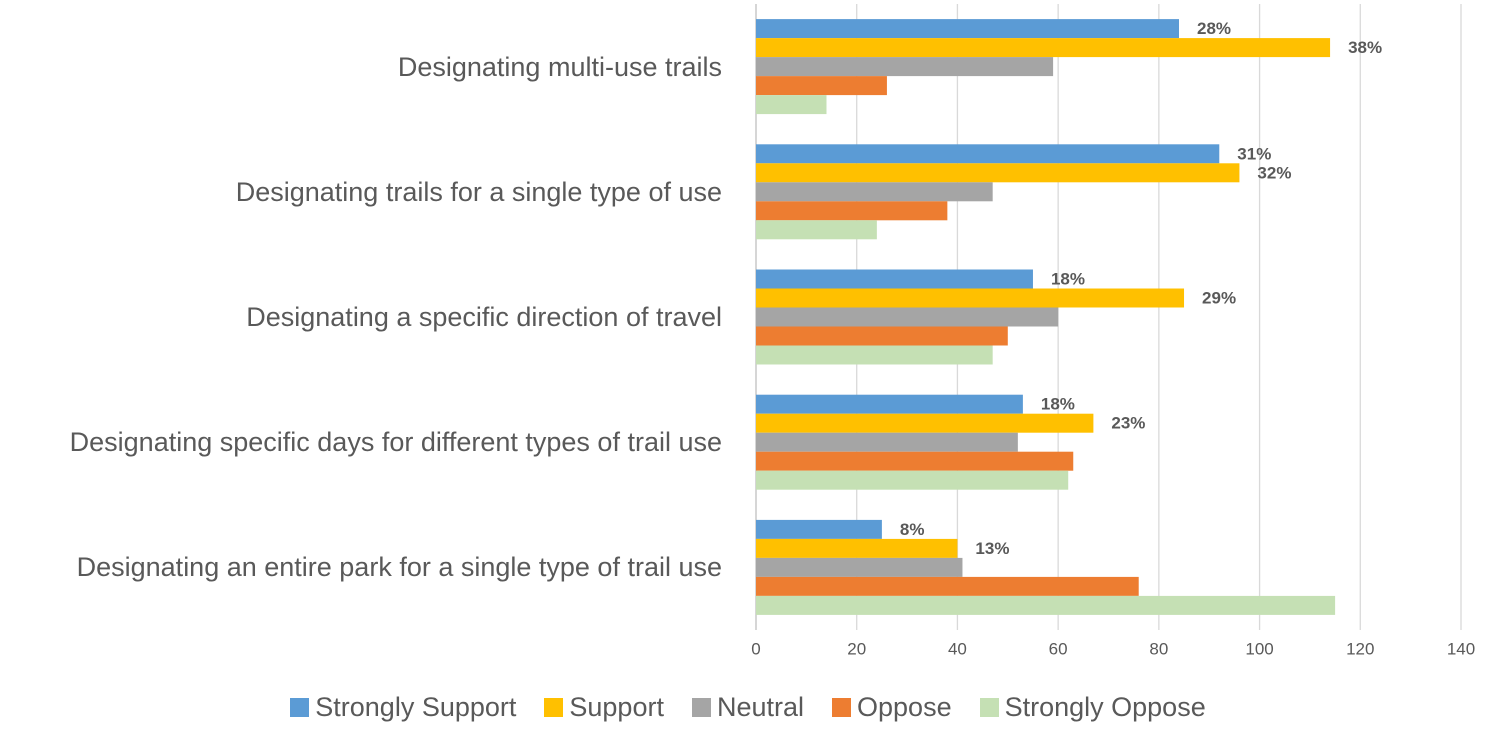 This screenshot has height=732, width=1496. I want to click on legend-item: Neutral, so click(748, 707).